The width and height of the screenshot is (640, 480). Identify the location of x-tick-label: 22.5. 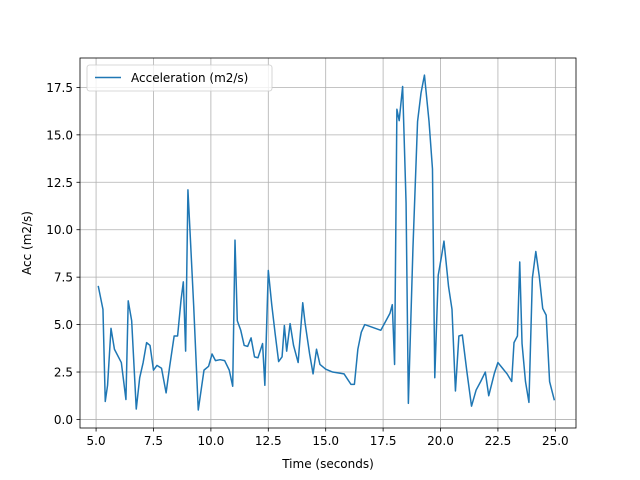
(498, 441).